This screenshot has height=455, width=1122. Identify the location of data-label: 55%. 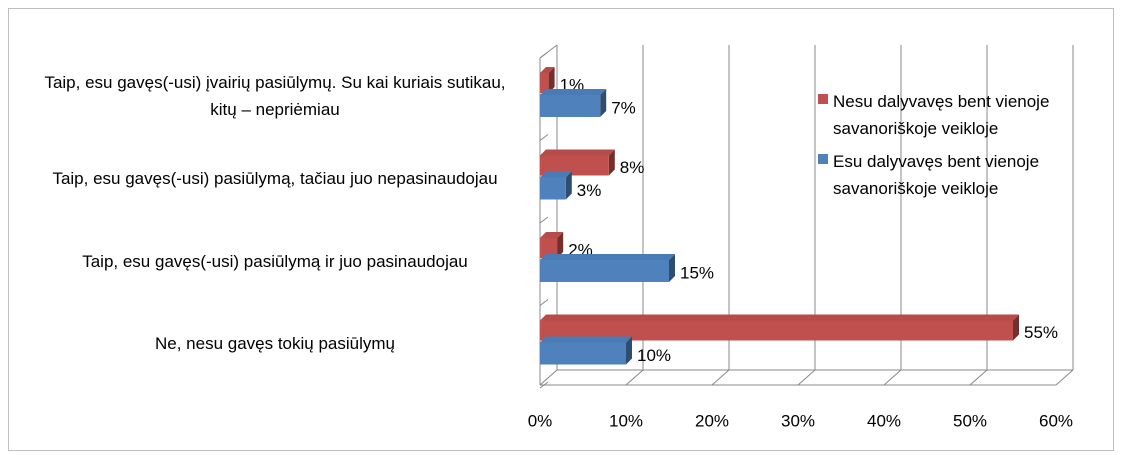
(1041, 332).